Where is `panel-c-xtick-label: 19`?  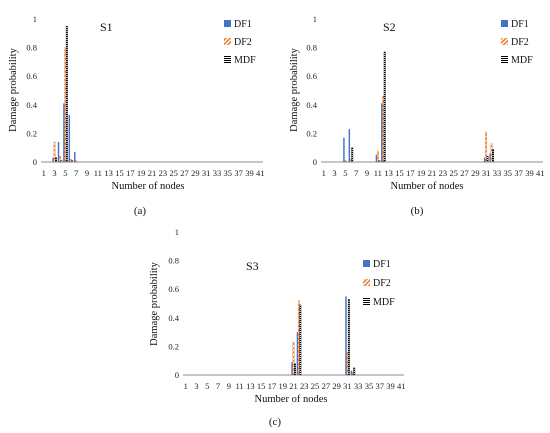 panel-c-xtick-label: 19 is located at coordinates (282, 386).